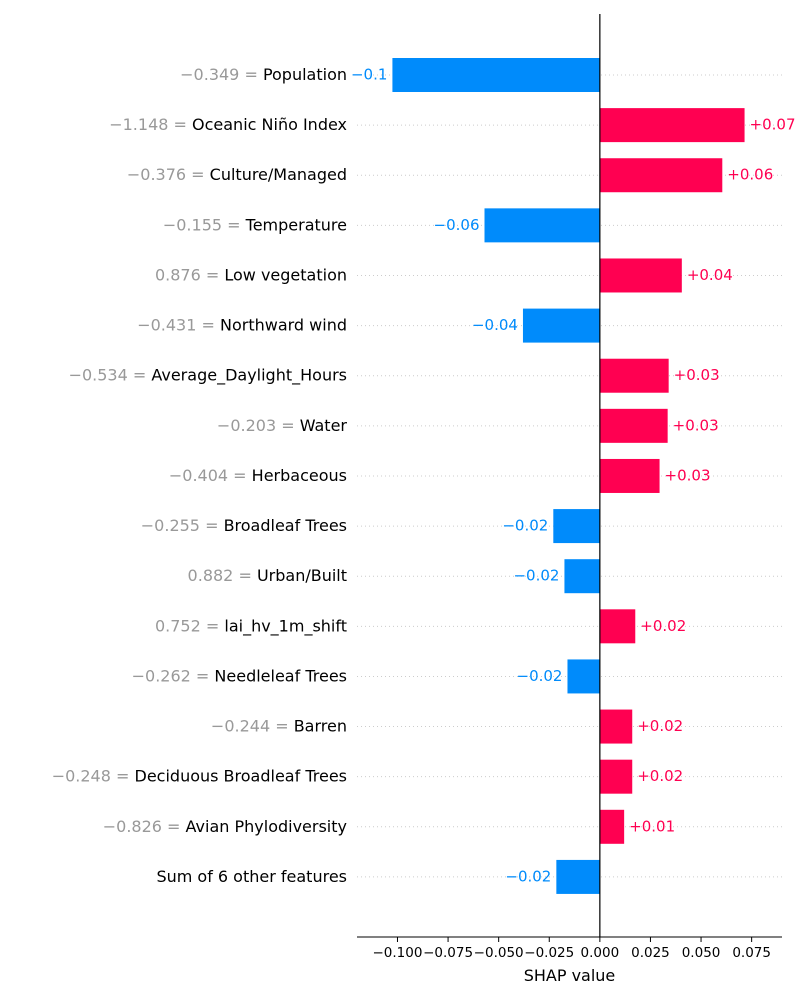  I want to click on feature-value: −0.244 =, so click(252, 725).